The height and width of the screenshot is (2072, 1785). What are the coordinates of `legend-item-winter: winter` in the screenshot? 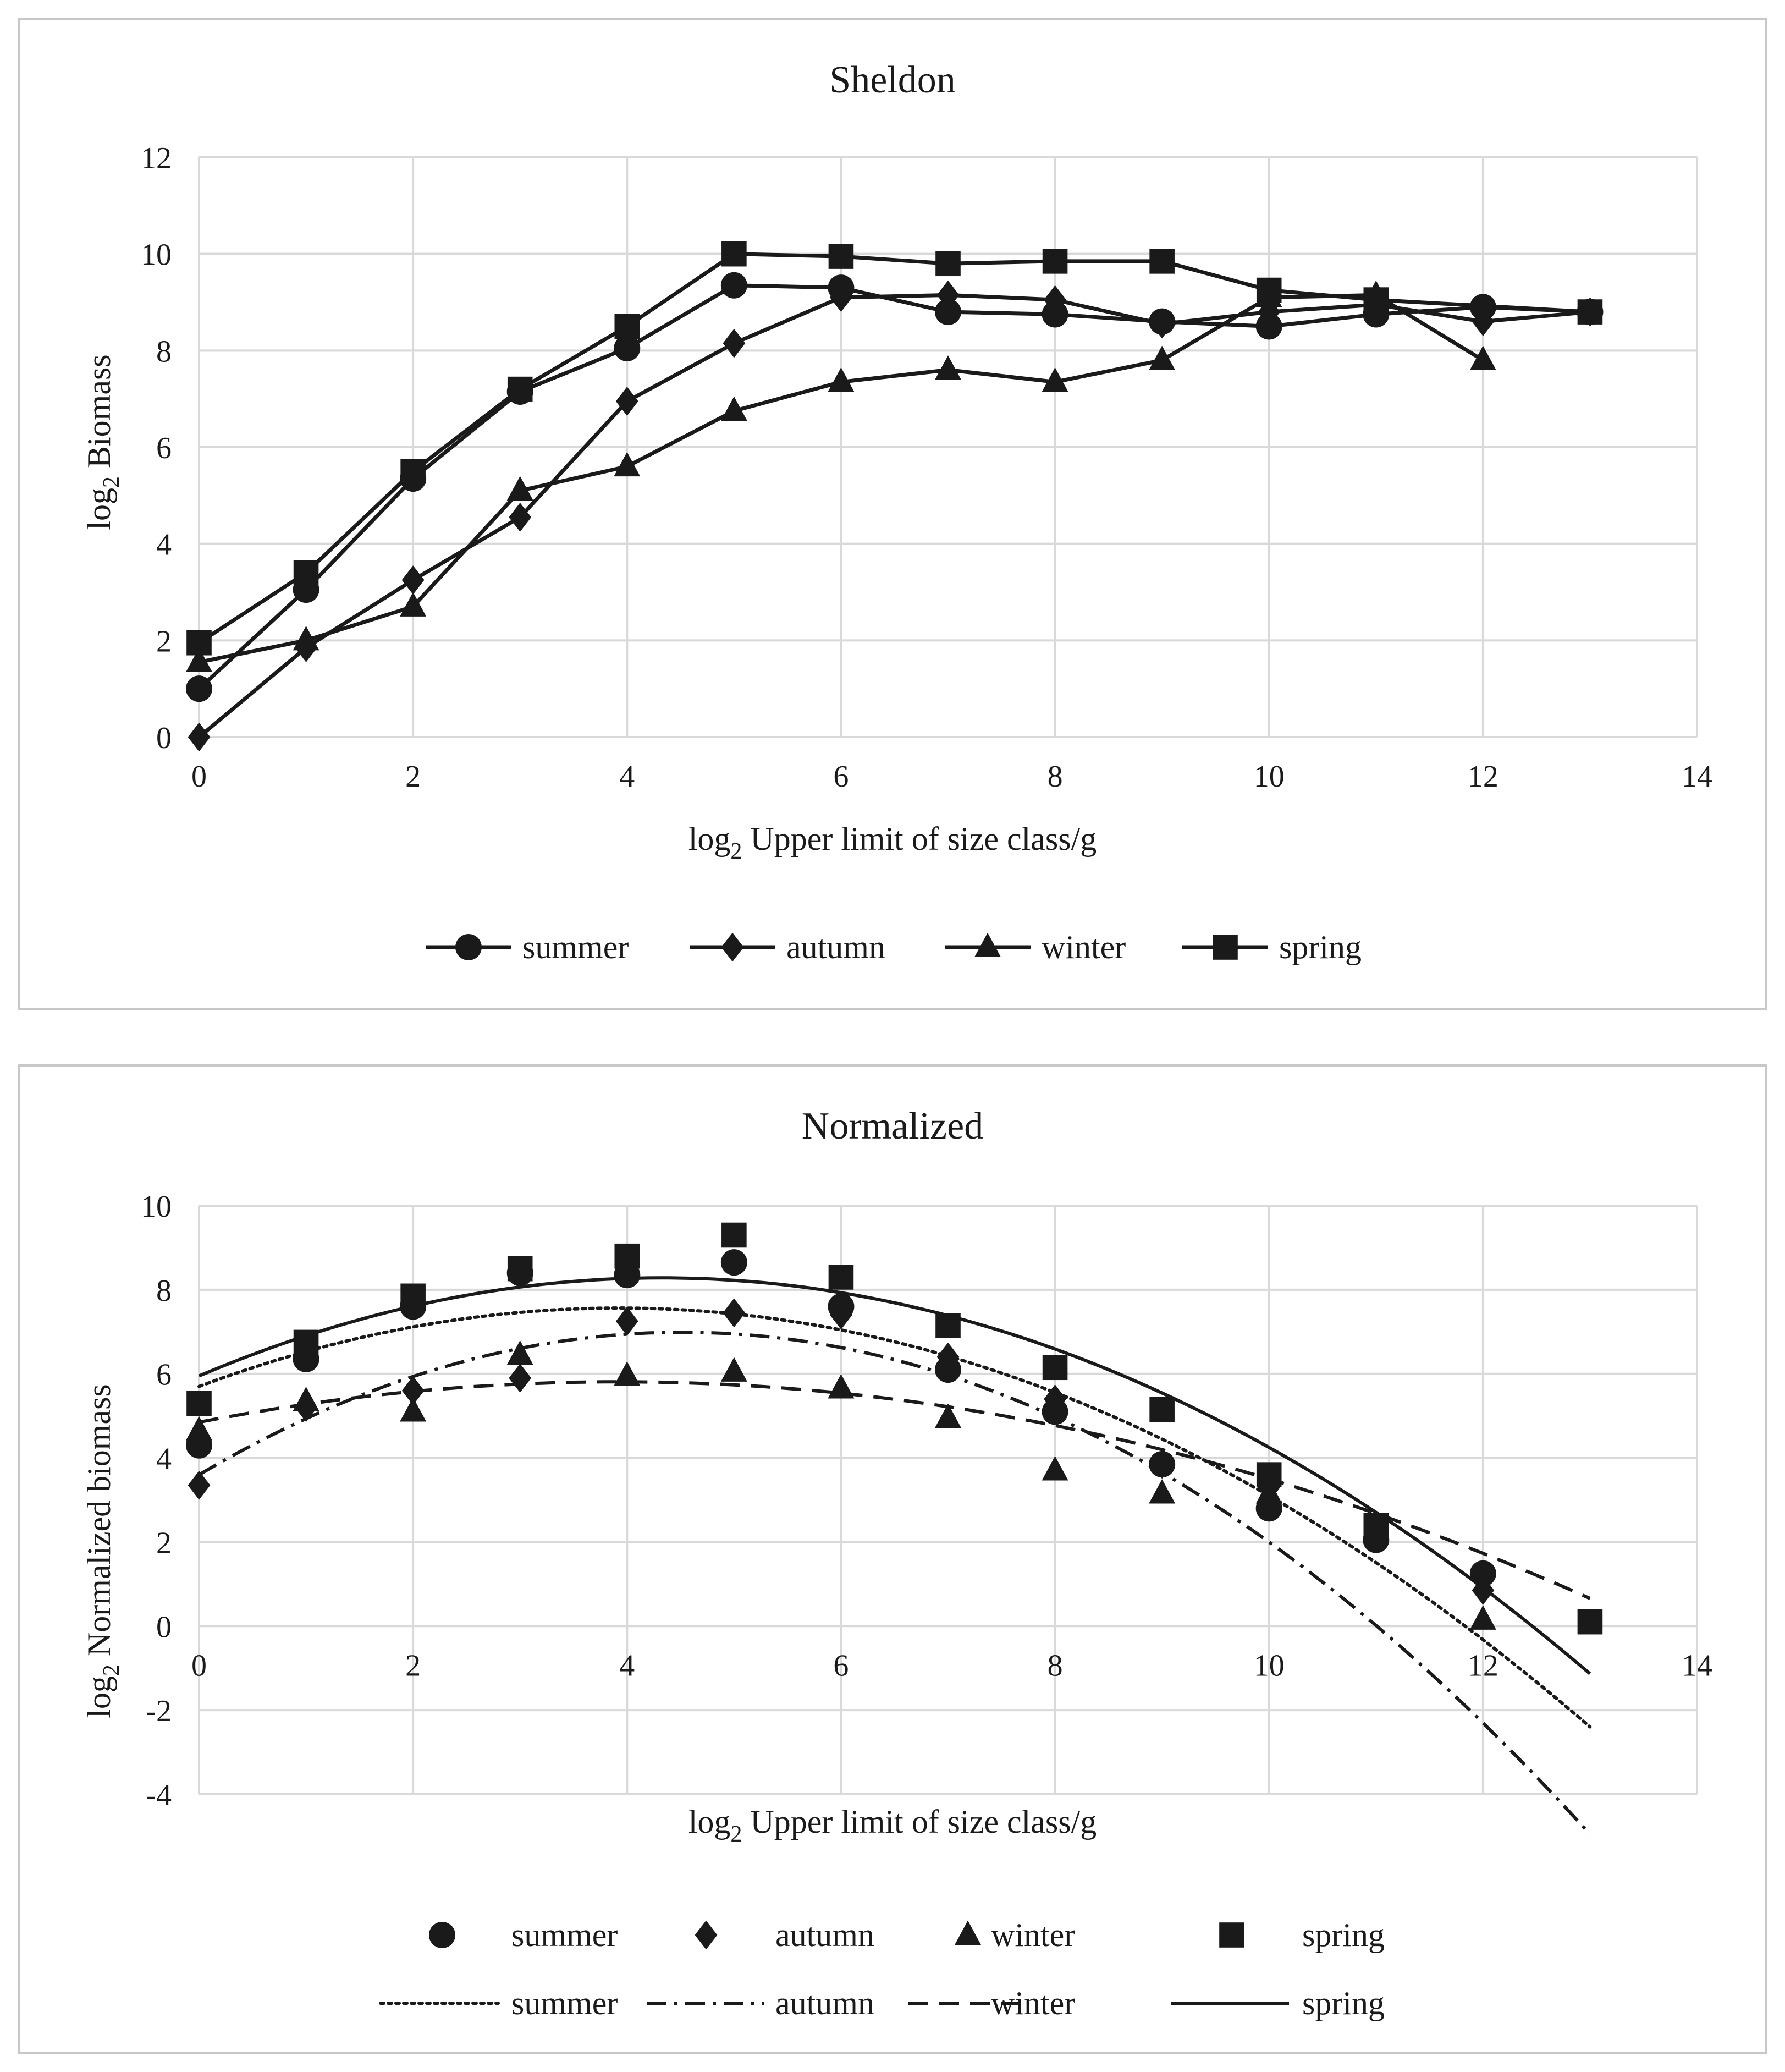 It's located at (1035, 947).